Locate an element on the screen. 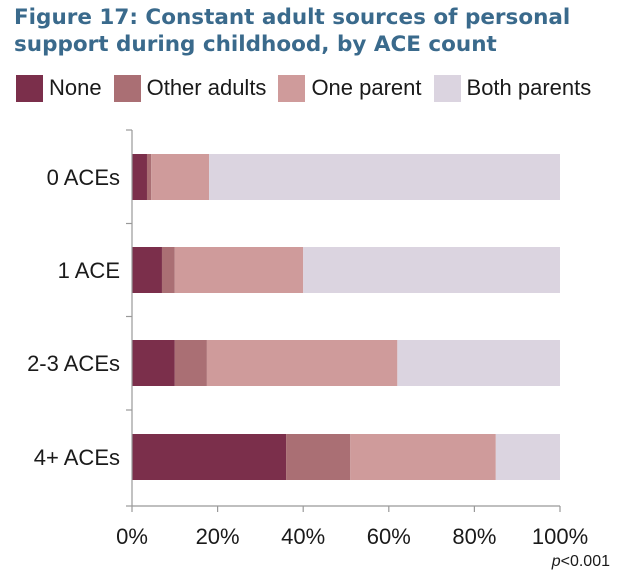  legend-item-2: One parent is located at coordinates (350, 88).